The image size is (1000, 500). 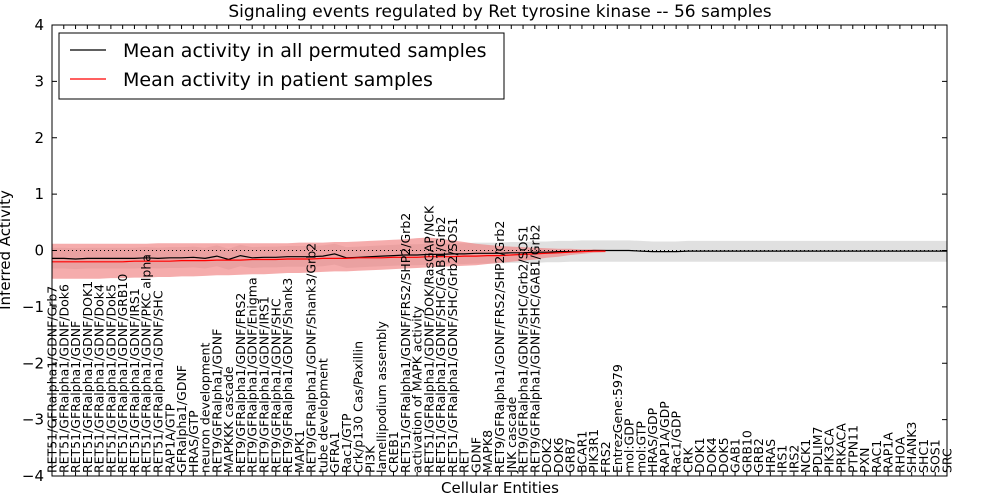 I want to click on legend-label-patient: Mean activity in patient samples, so click(x=278, y=80).